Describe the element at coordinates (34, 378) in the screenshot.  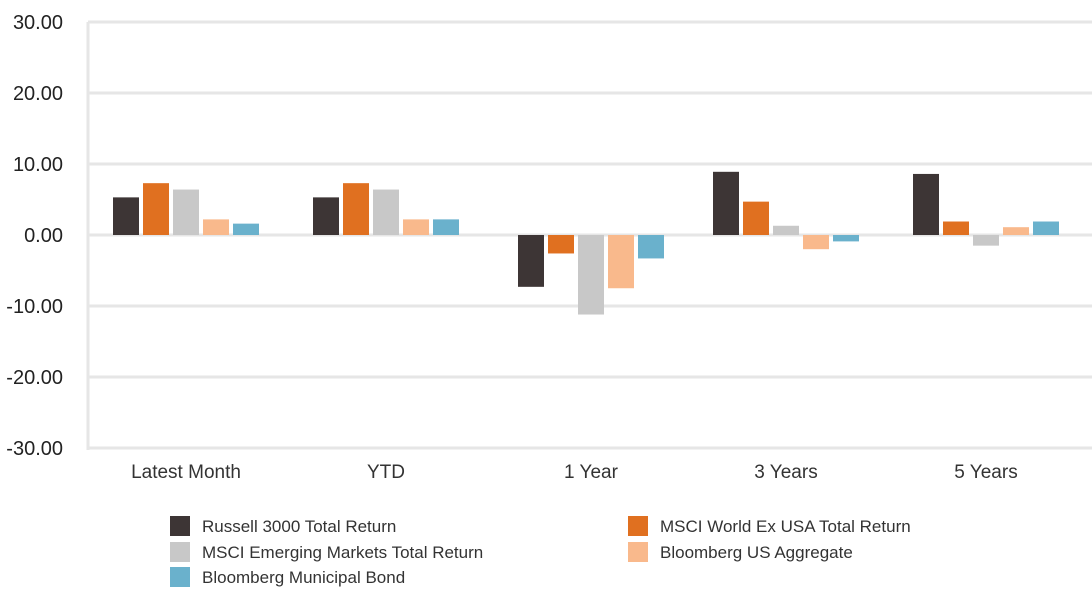
I see `y-tick-label: -20.00` at that location.